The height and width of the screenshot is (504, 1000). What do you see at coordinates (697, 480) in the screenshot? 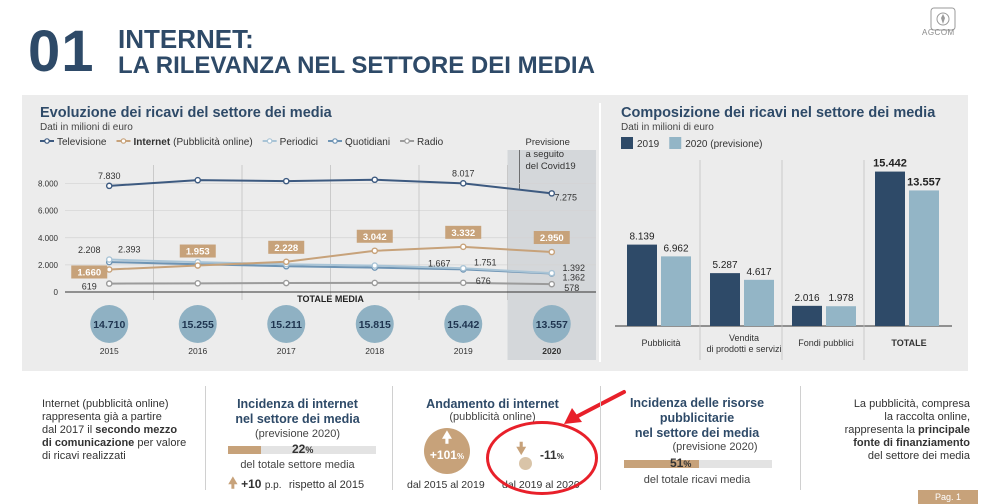
I see `risorse-desc: del totale ricavi media` at bounding box center [697, 480].